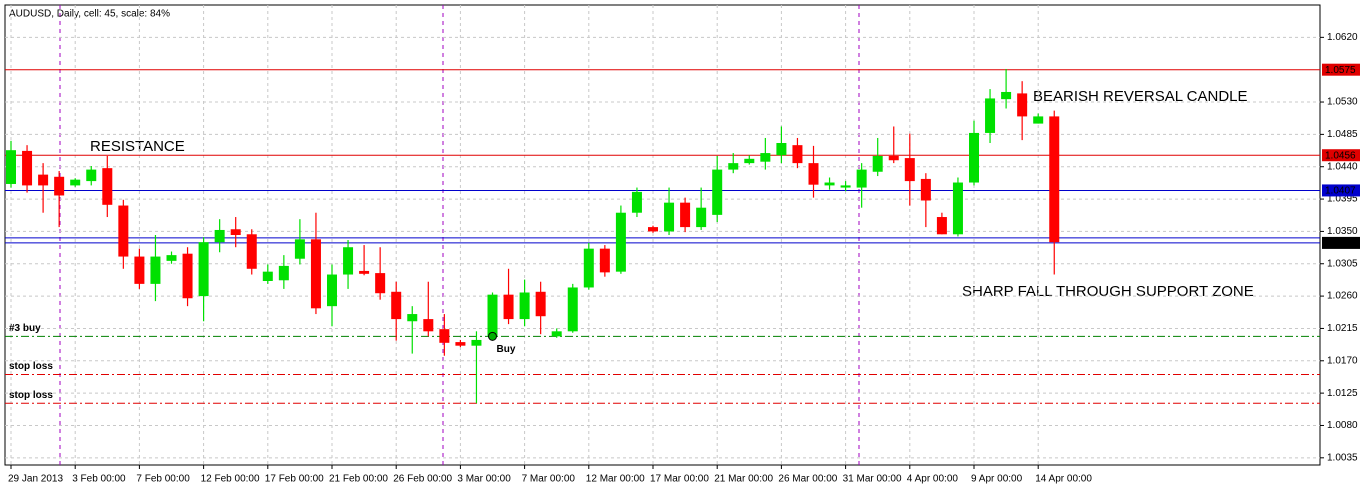 This screenshot has width=1366, height=489. Describe the element at coordinates (1342, 425) in the screenshot. I see `y-tick-label: 1.0080` at that location.